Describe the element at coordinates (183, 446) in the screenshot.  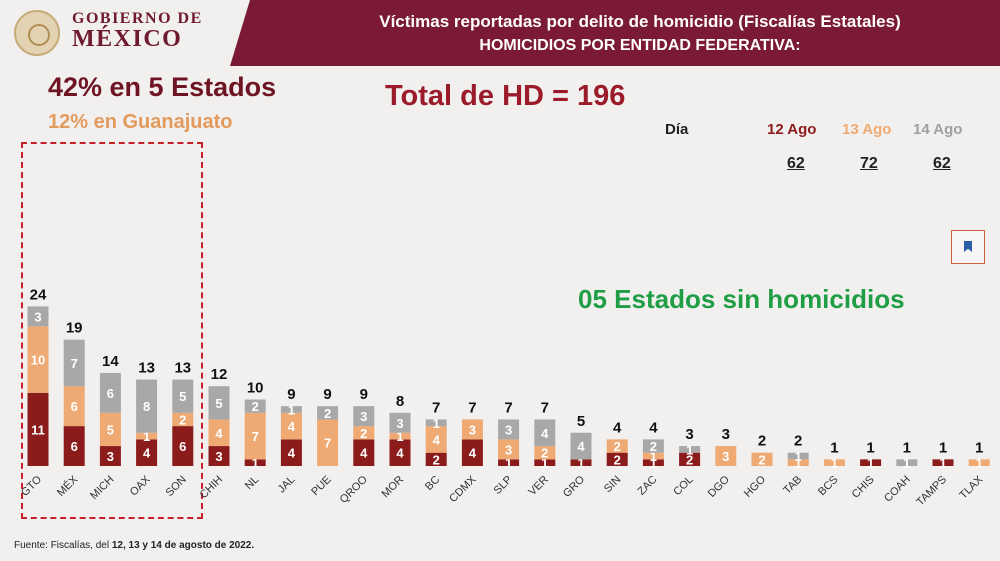
I see `bar-segment-SON-day1` at that location.